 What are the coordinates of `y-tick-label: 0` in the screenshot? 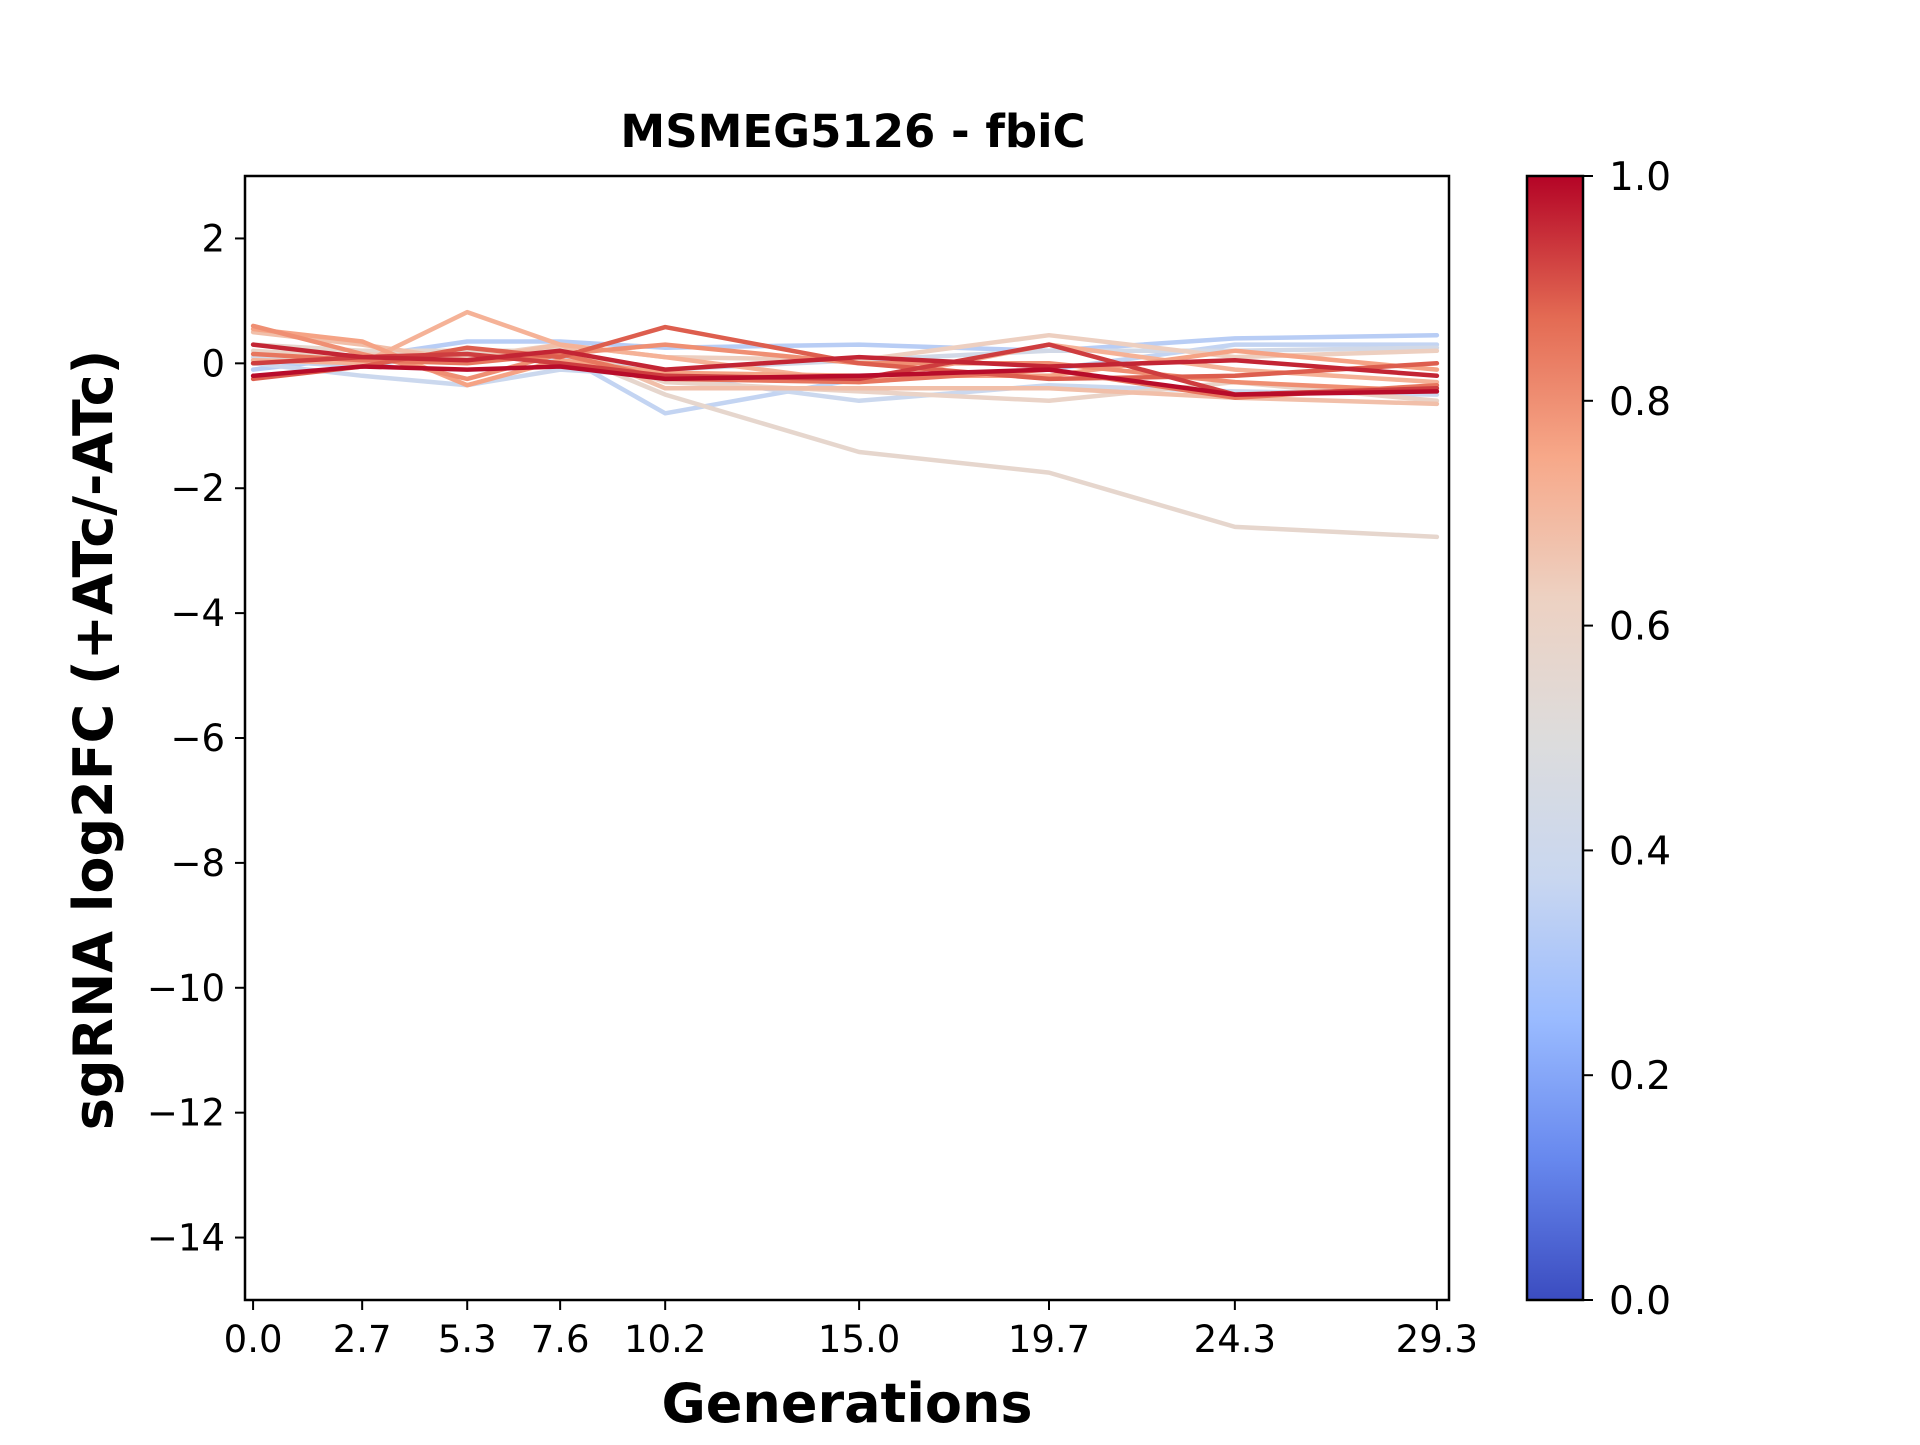 It's located at (213, 363).